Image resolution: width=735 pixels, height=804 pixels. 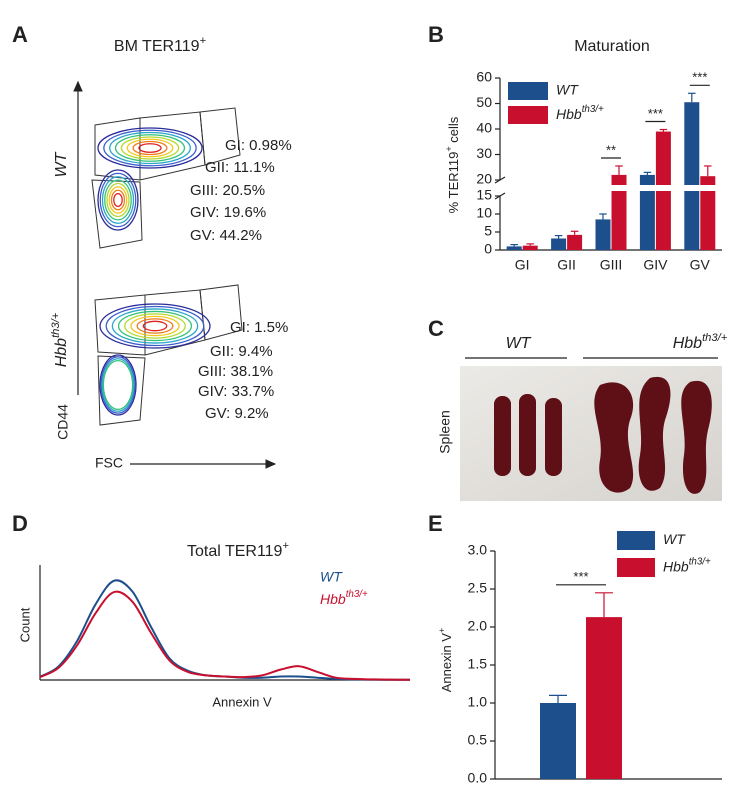 What do you see at coordinates (237, 413) in the screenshot?
I see `gate-label: GV: 9.2%` at bounding box center [237, 413].